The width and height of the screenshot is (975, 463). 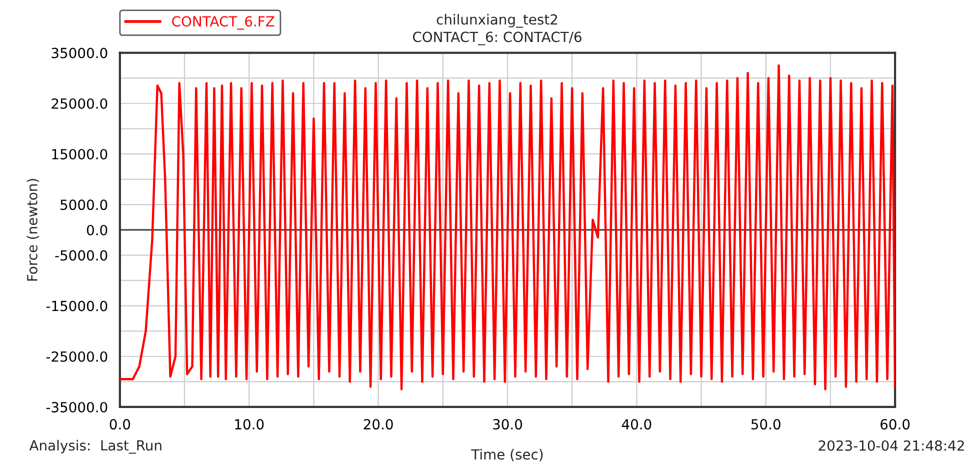 What do you see at coordinates (80, 103) in the screenshot?
I see `y-tick-label: 25000.0` at bounding box center [80, 103].